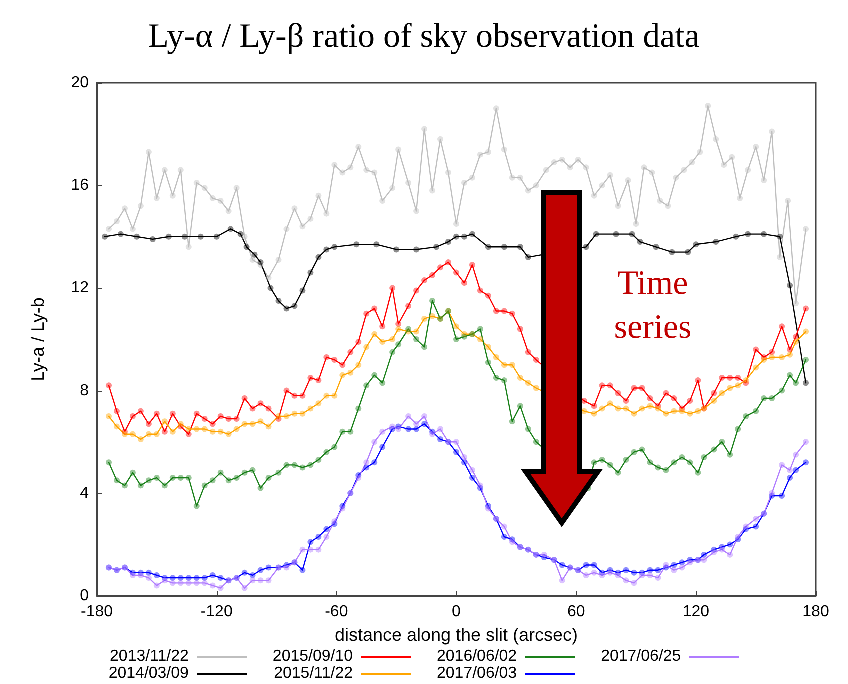  What do you see at coordinates (85, 596) in the screenshot?
I see `y-tick-label: 0` at bounding box center [85, 596].